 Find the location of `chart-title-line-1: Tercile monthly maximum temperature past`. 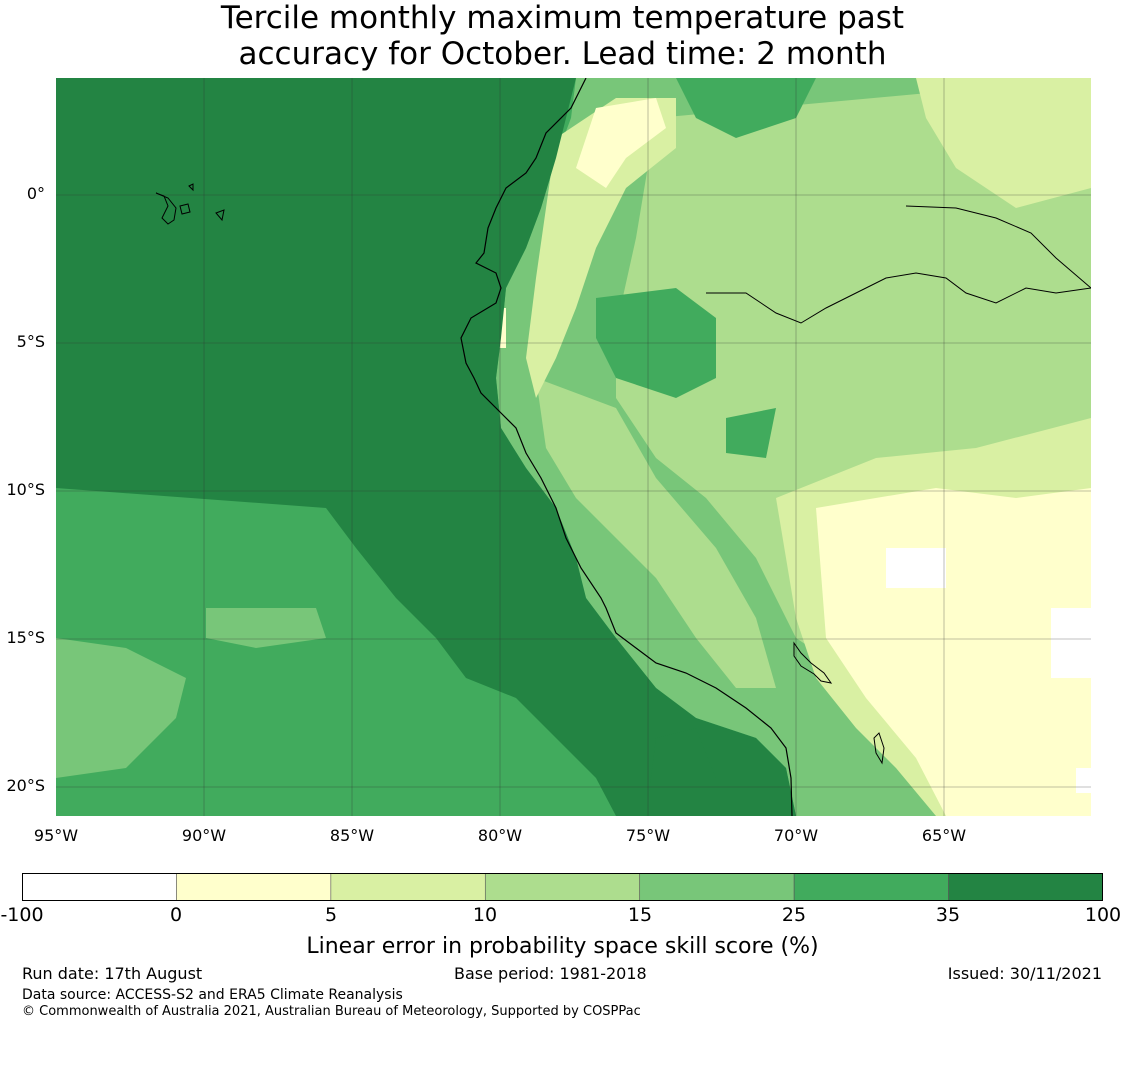

chart-title-line-1: Tercile monthly maximum temperature past is located at coordinates (562, 18).